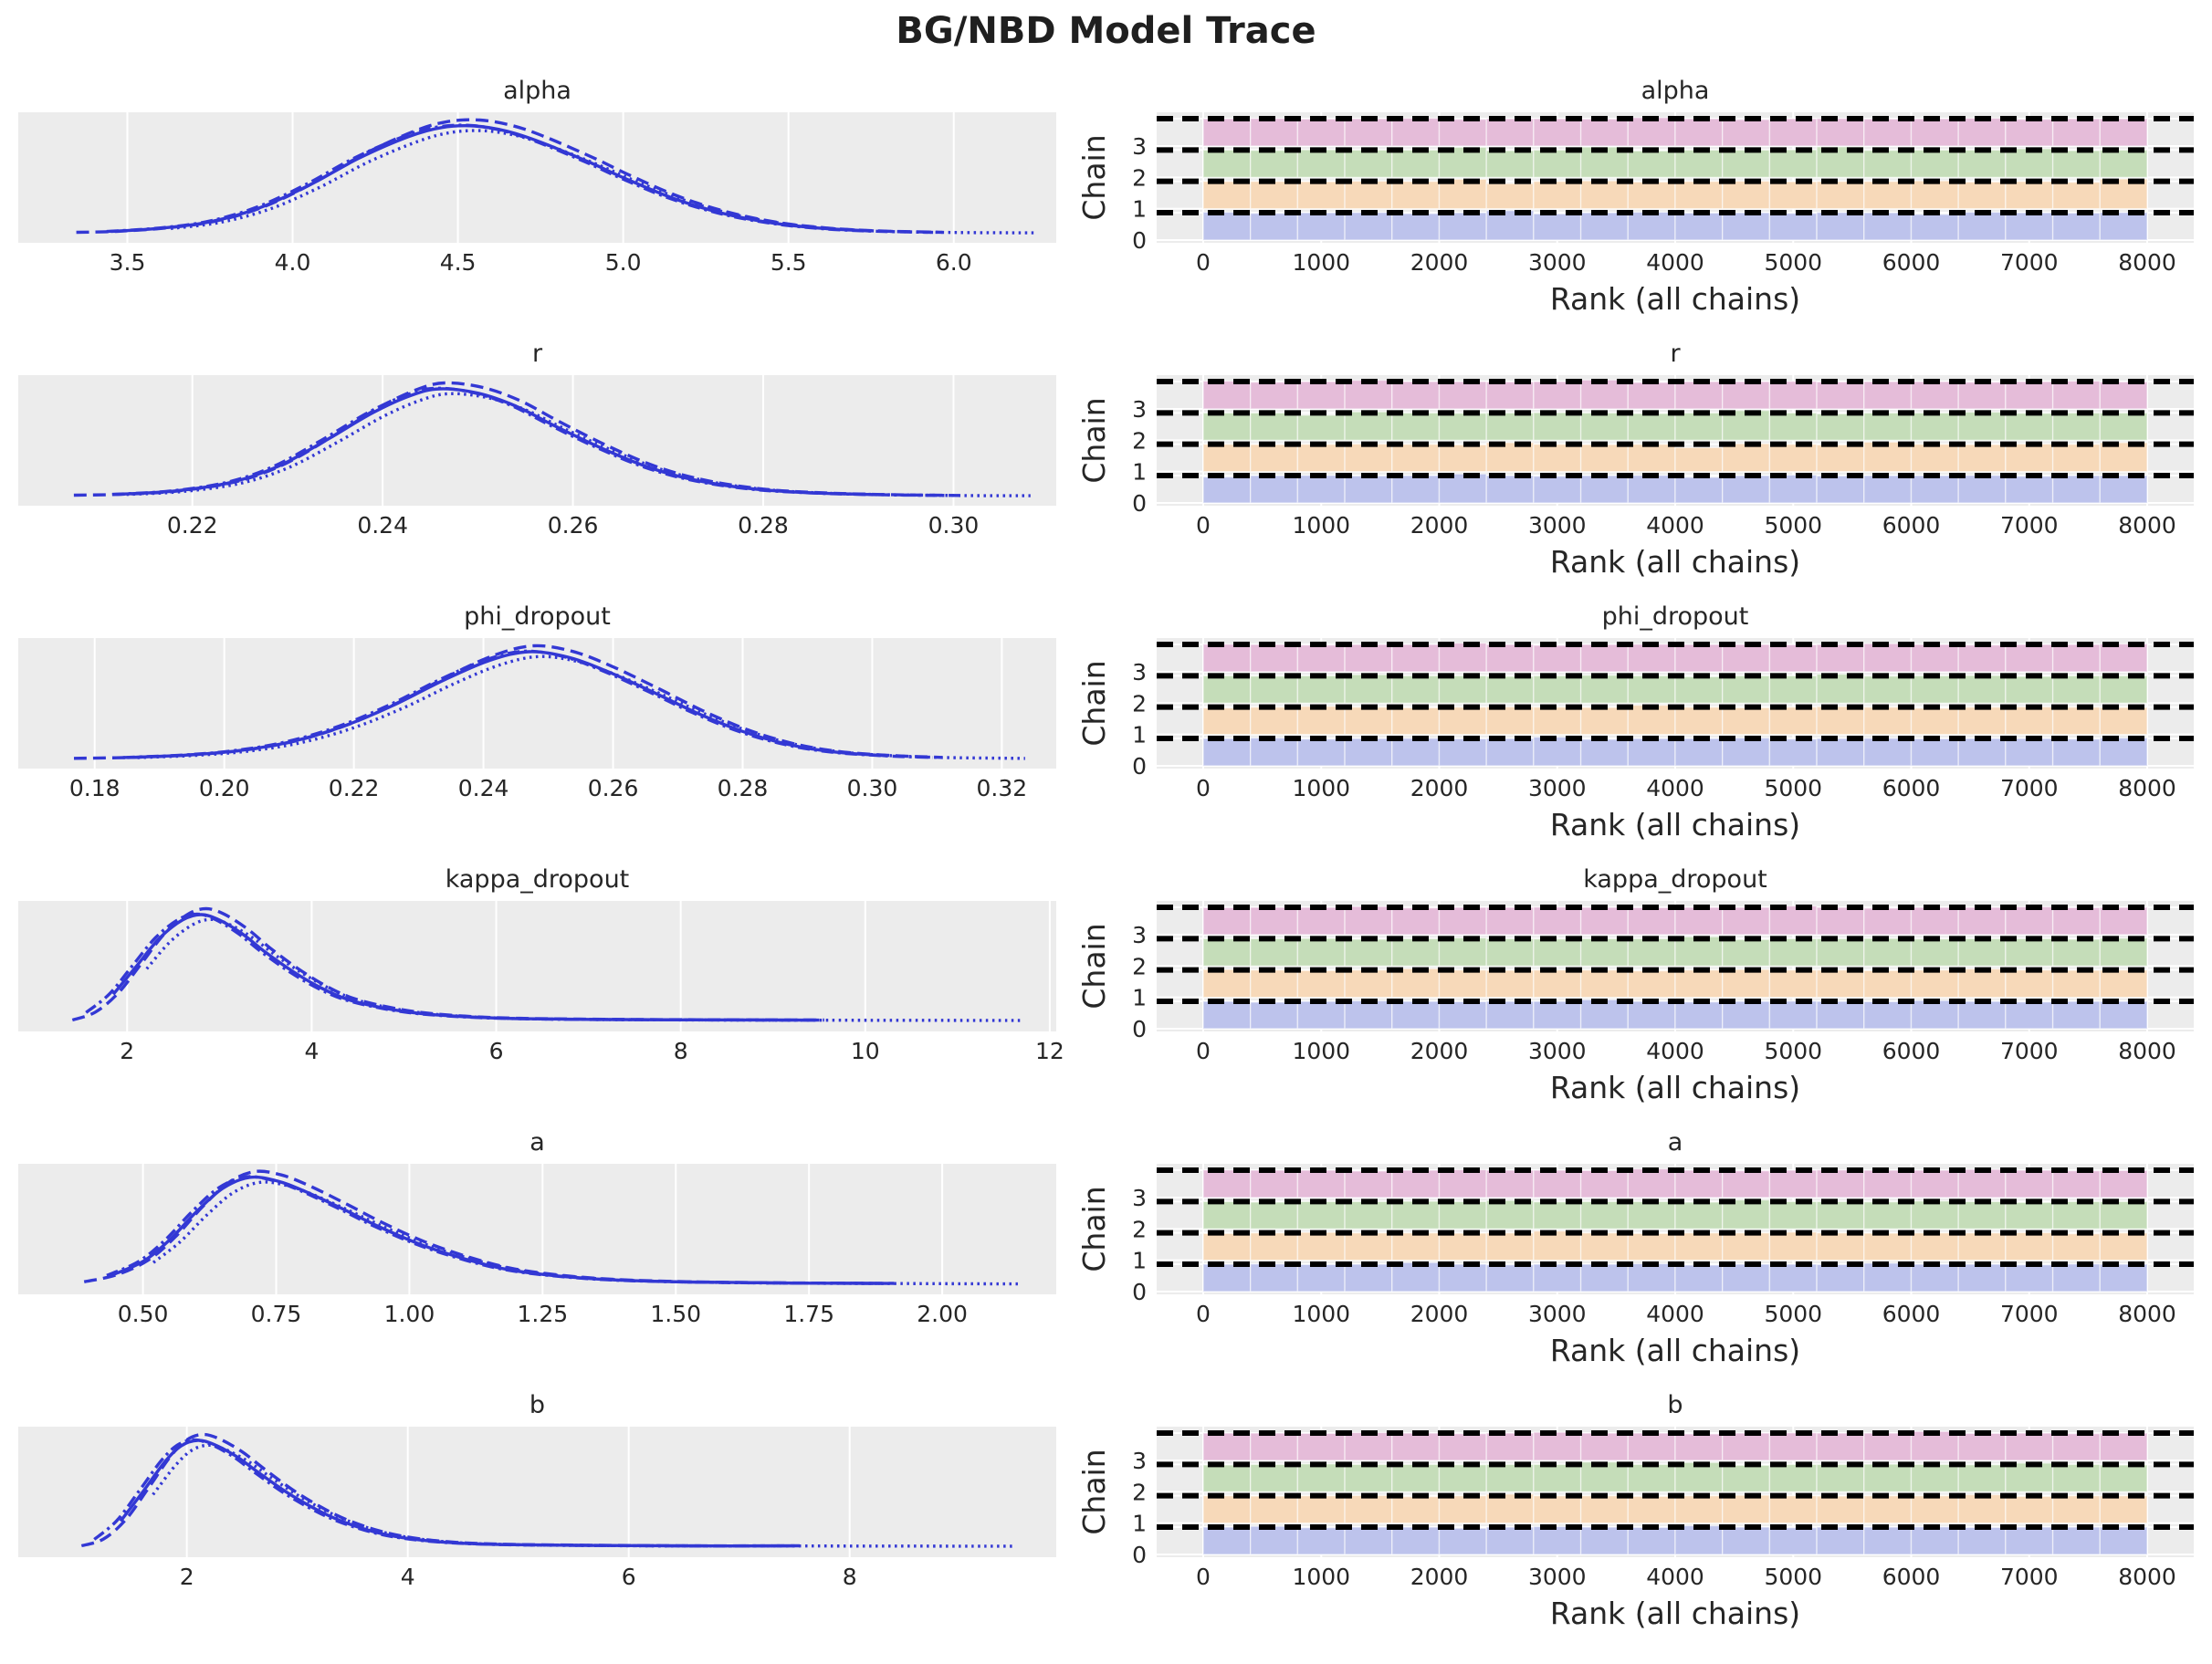 This screenshot has height=1664, width=2212. Describe the element at coordinates (1793, 525) in the screenshot. I see `x-tick-label: 5000` at that location.